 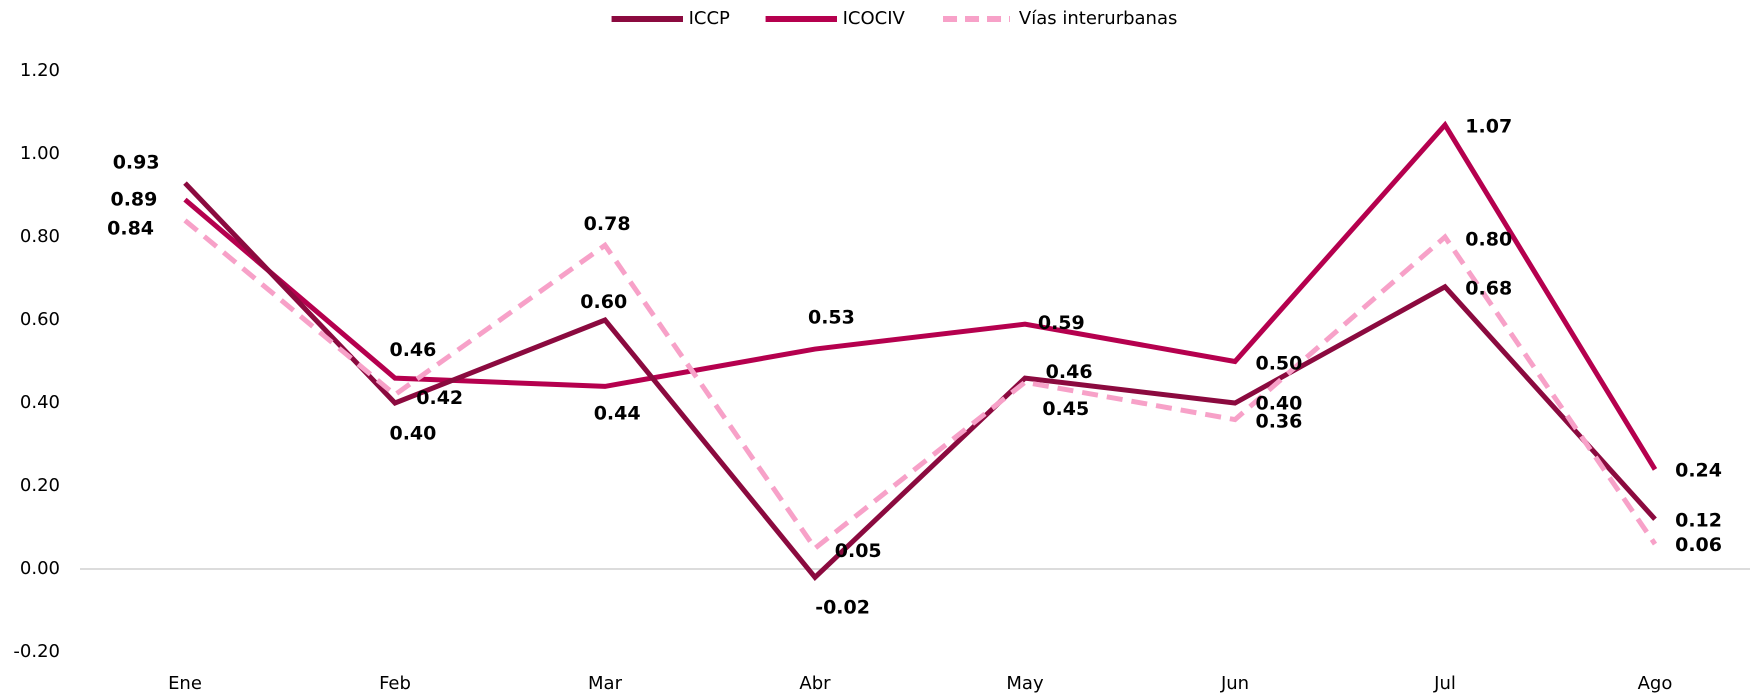 What do you see at coordinates (605, 683) in the screenshot?
I see `x-tick-label: Mar` at bounding box center [605, 683].